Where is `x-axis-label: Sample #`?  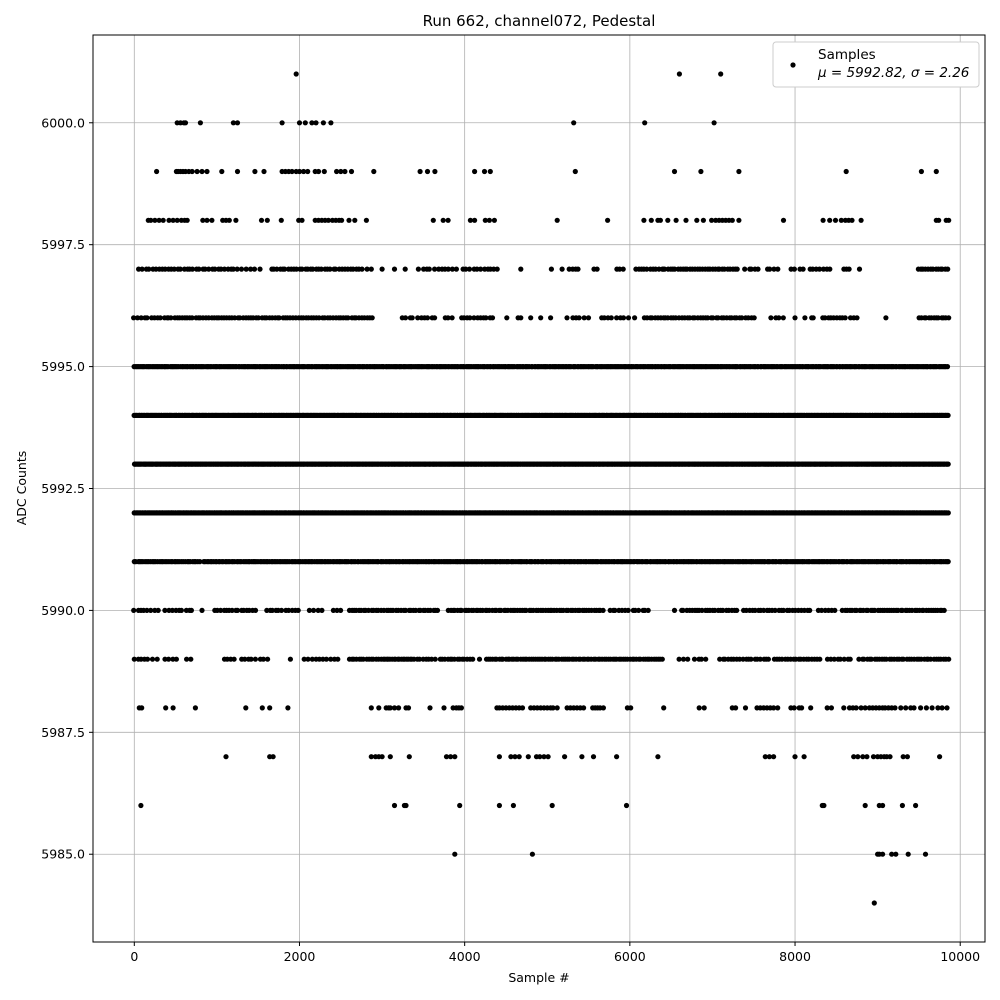 x-axis-label: Sample # is located at coordinates (538, 977).